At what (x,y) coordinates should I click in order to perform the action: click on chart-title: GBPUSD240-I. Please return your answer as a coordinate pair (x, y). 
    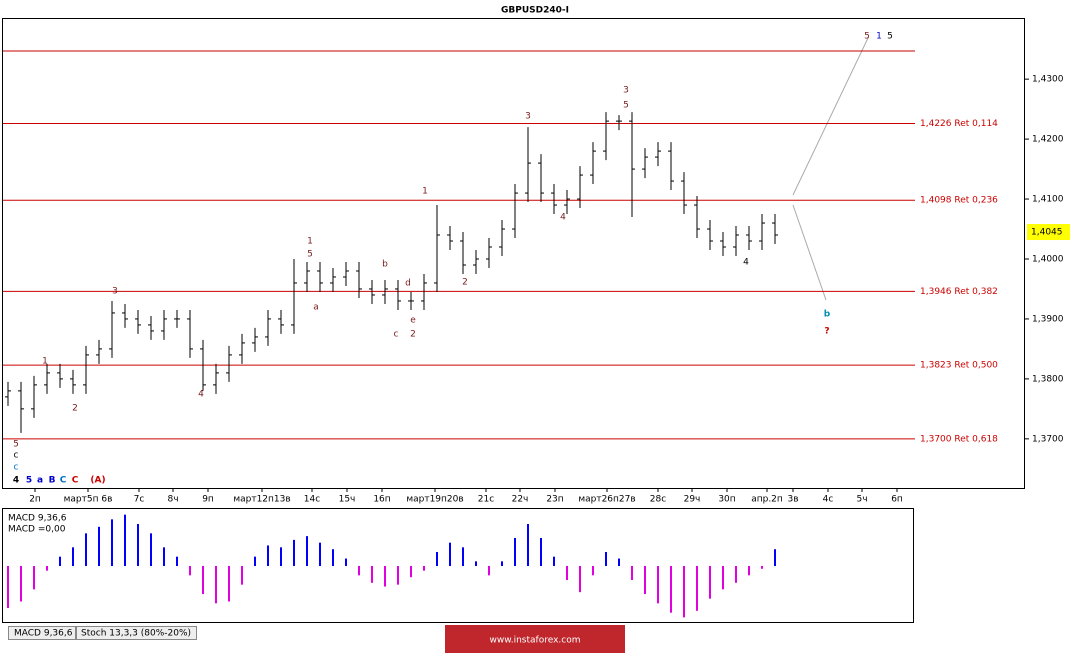
    Looking at the image, I should click on (535, 11).